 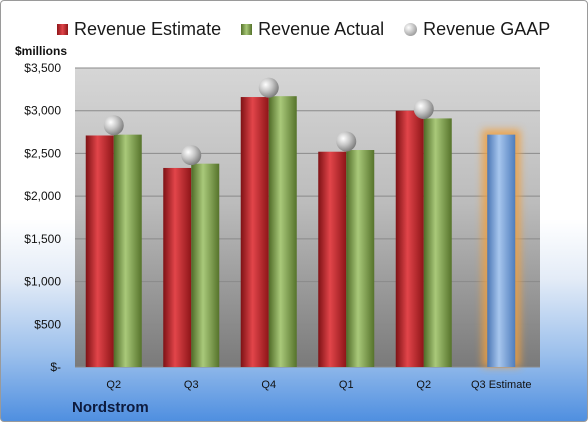 I want to click on legend-swatch-revenue-actual, so click(x=247, y=29).